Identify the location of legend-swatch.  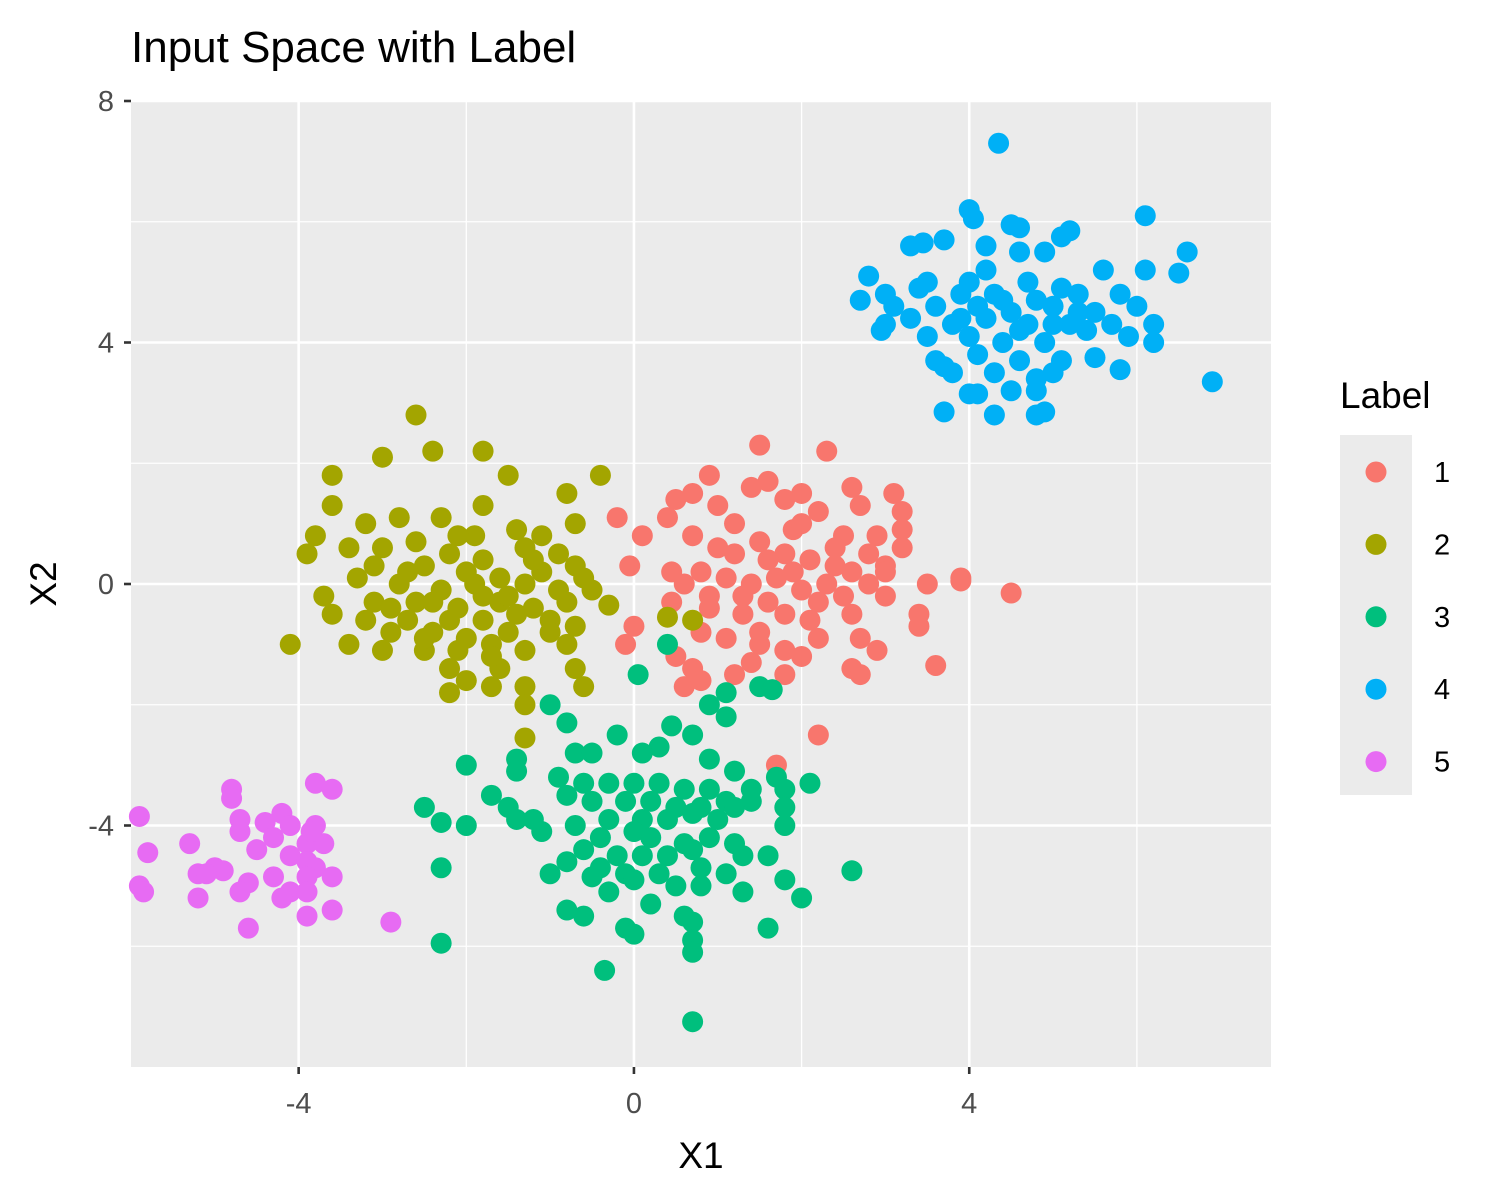
(1376, 544).